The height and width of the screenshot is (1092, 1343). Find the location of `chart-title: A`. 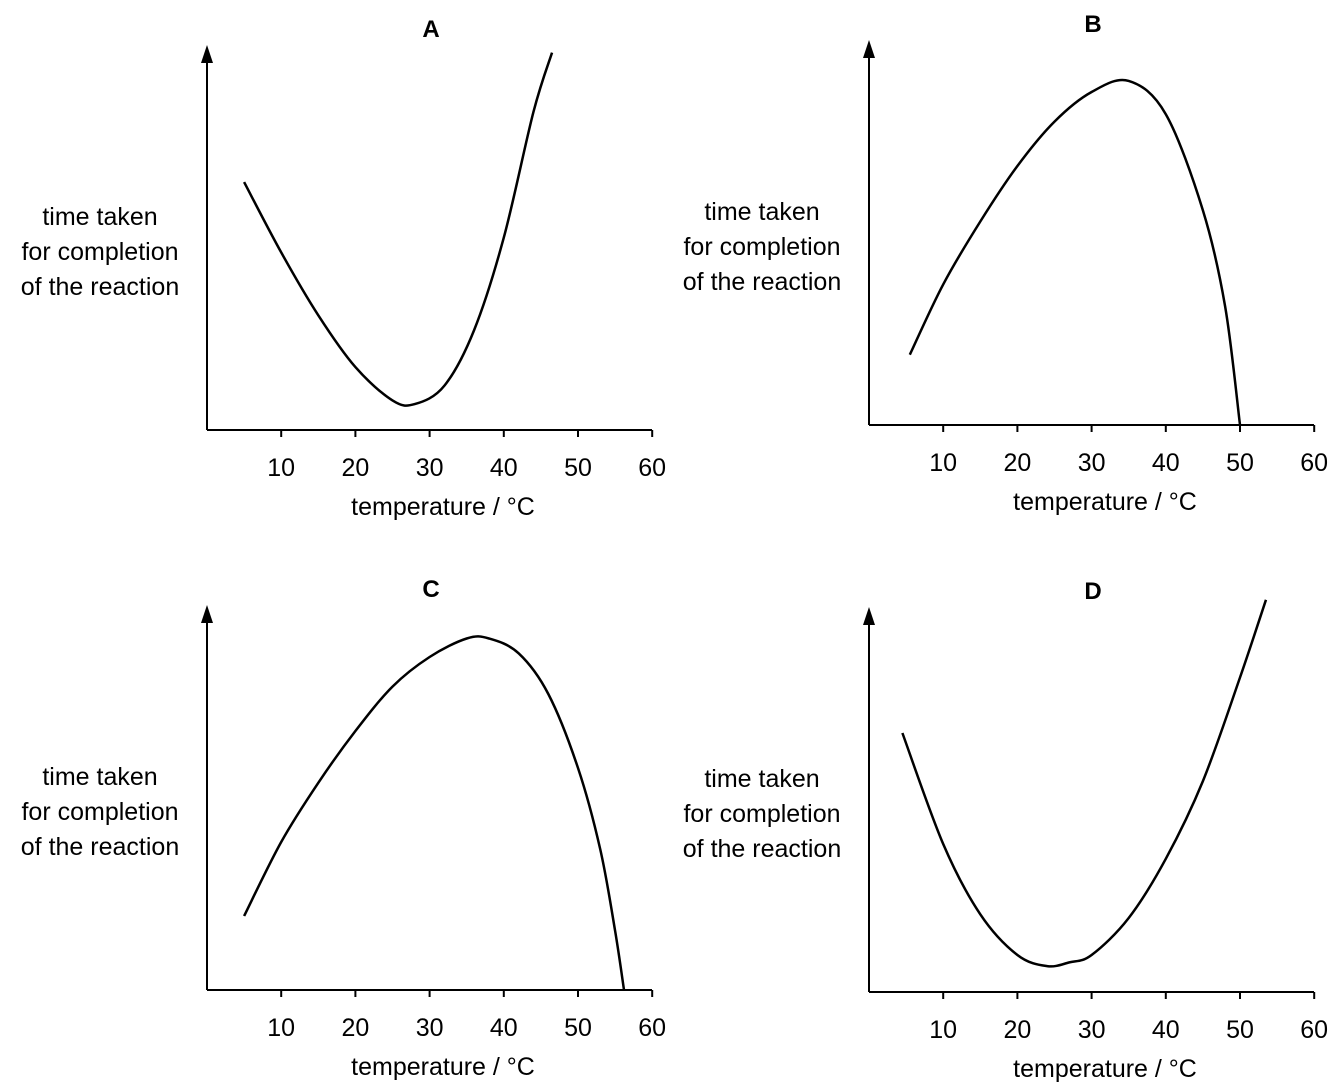

chart-title: A is located at coordinates (430, 29).